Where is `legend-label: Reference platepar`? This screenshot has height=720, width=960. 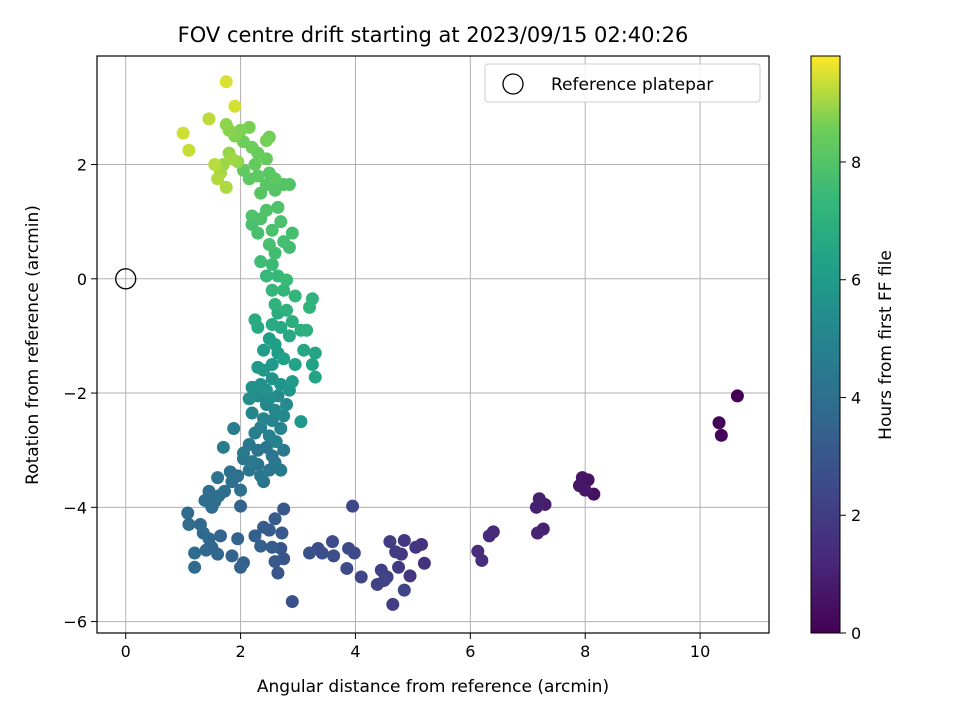 legend-label: Reference platepar is located at coordinates (632, 85).